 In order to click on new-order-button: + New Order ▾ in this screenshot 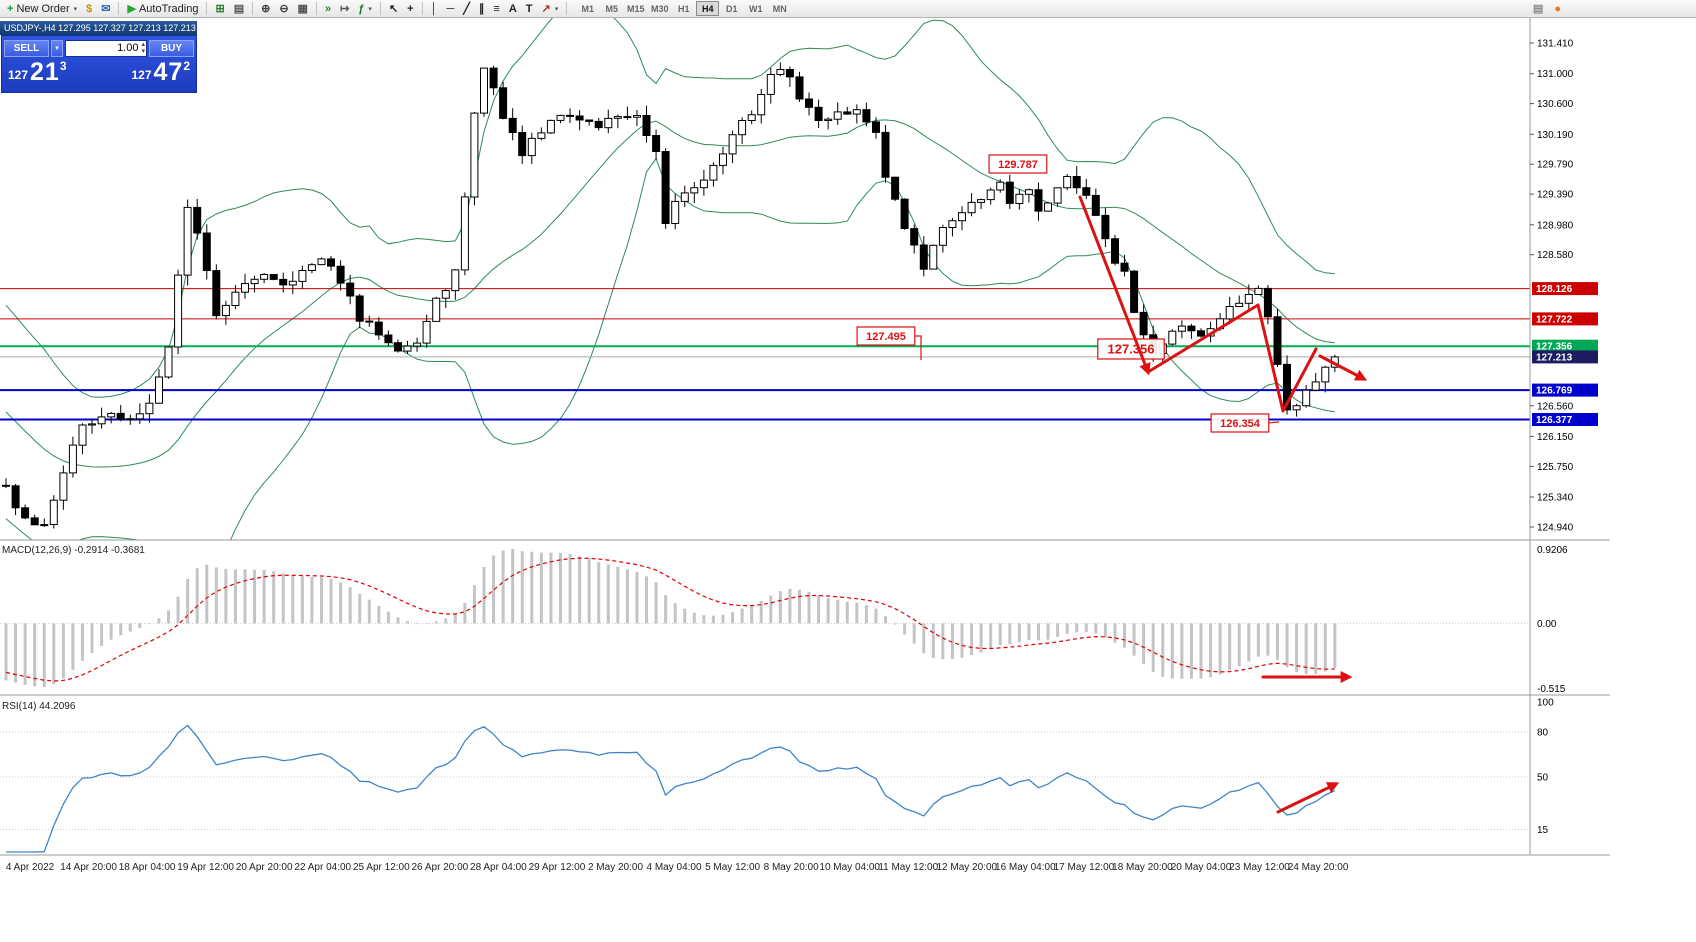, I will do `click(42, 9)`.